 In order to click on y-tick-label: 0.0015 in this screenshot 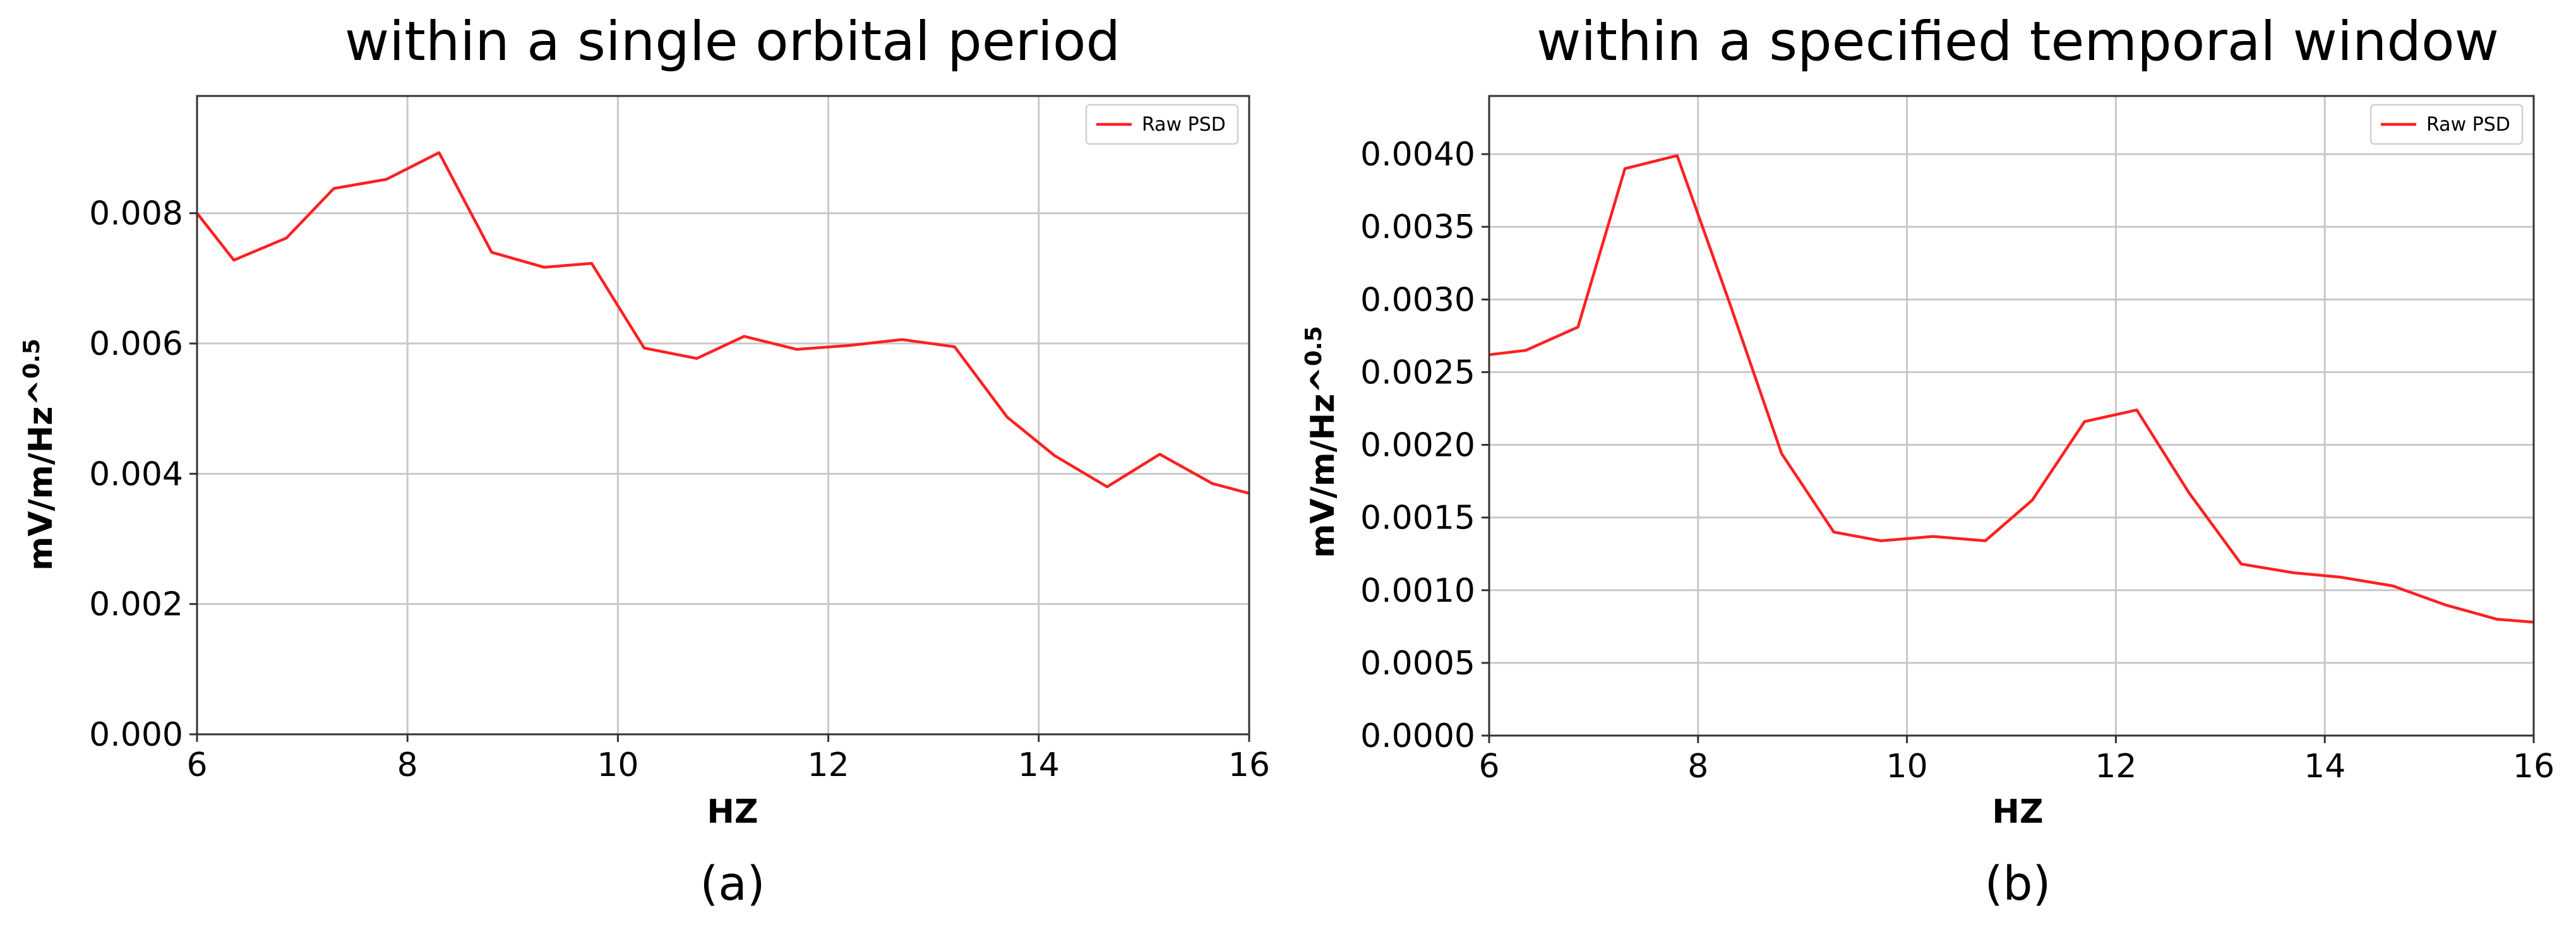, I will do `click(1417, 518)`.